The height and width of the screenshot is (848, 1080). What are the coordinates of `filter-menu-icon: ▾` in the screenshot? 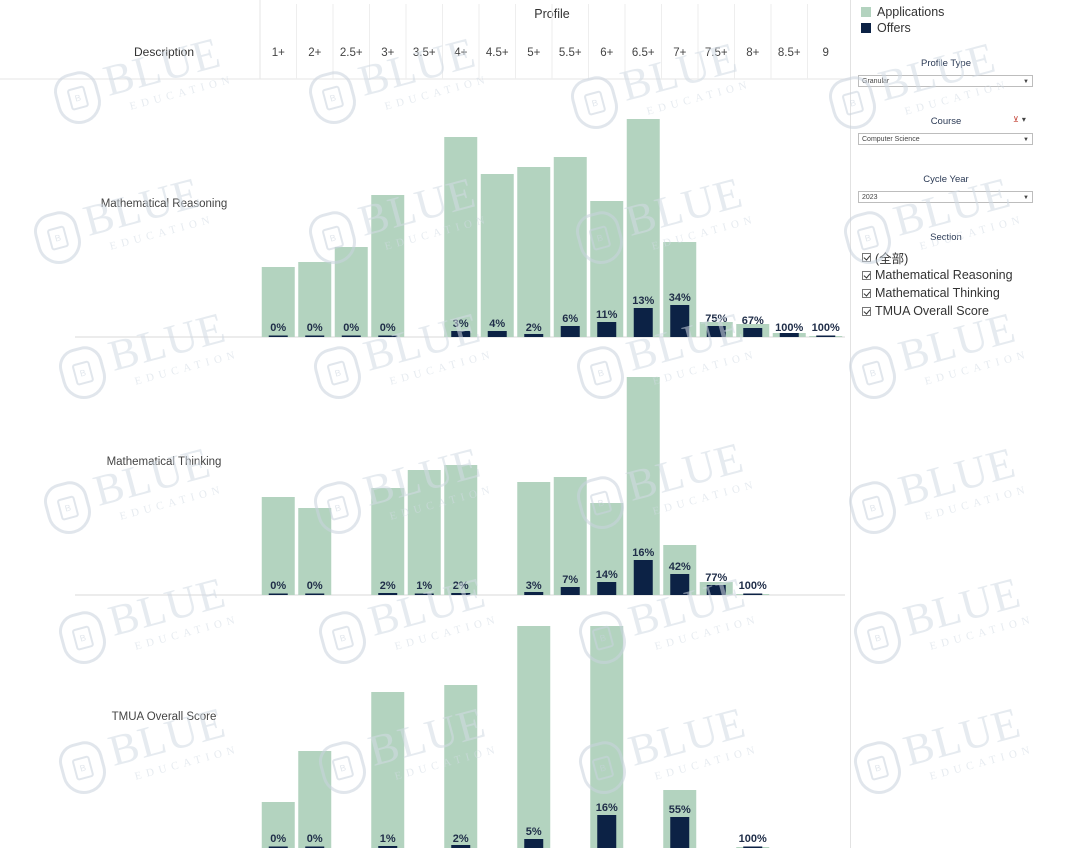 It's located at (1023, 119).